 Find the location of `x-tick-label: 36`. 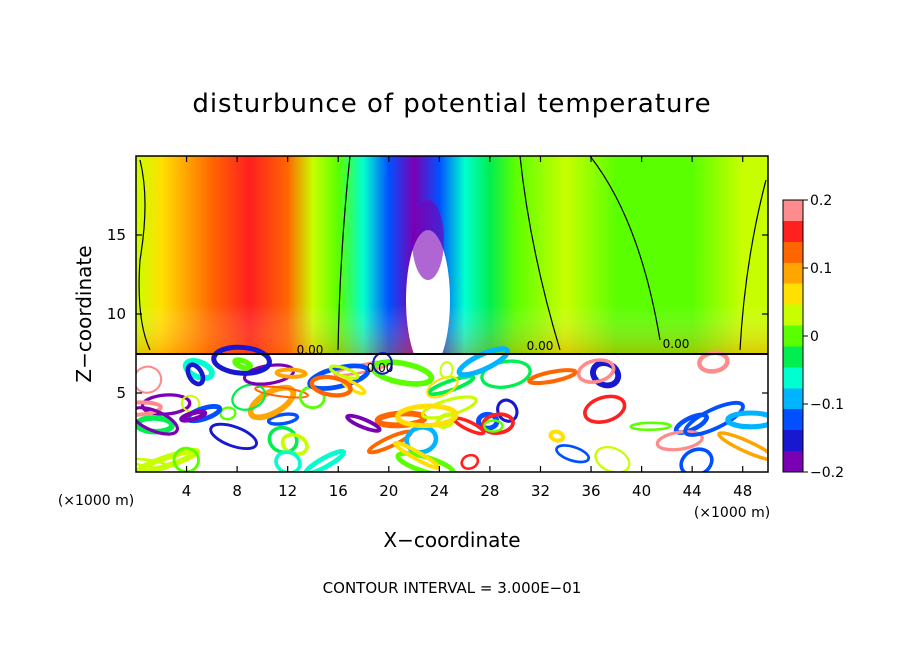

x-tick-label: 36 is located at coordinates (590, 491).